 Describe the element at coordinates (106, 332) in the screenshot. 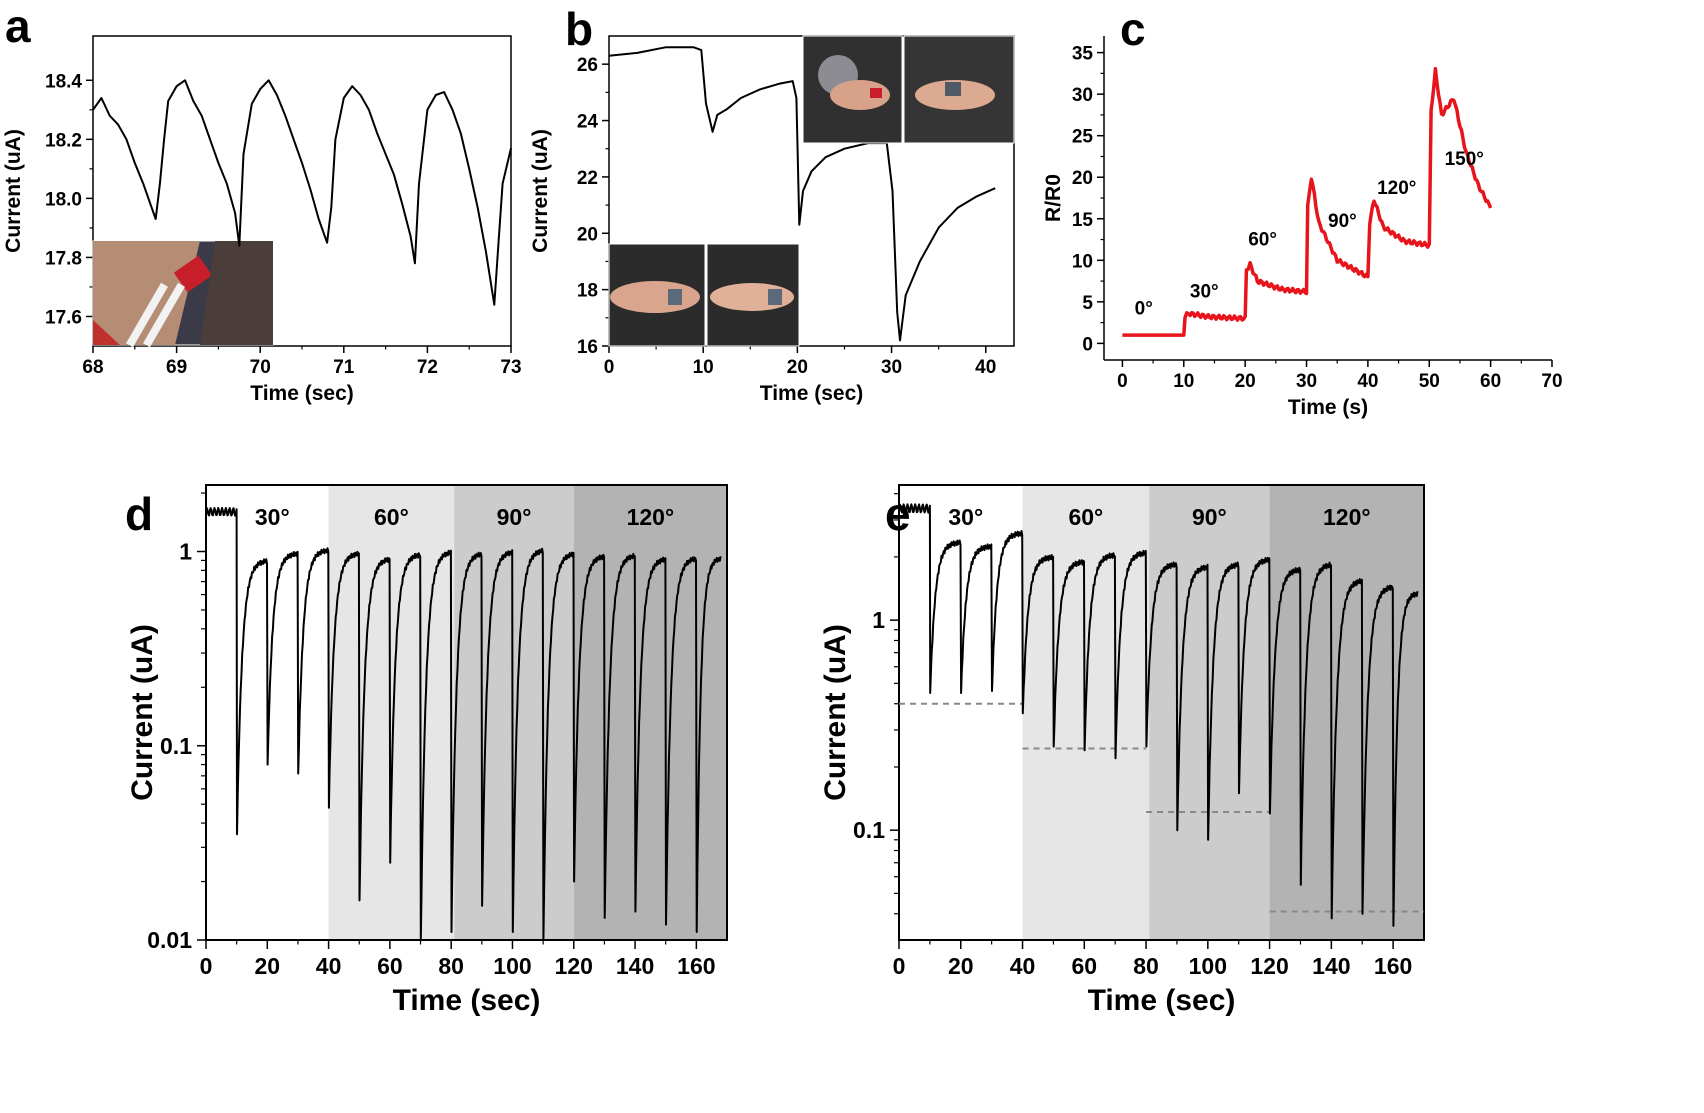

I see `shirt-collar` at that location.